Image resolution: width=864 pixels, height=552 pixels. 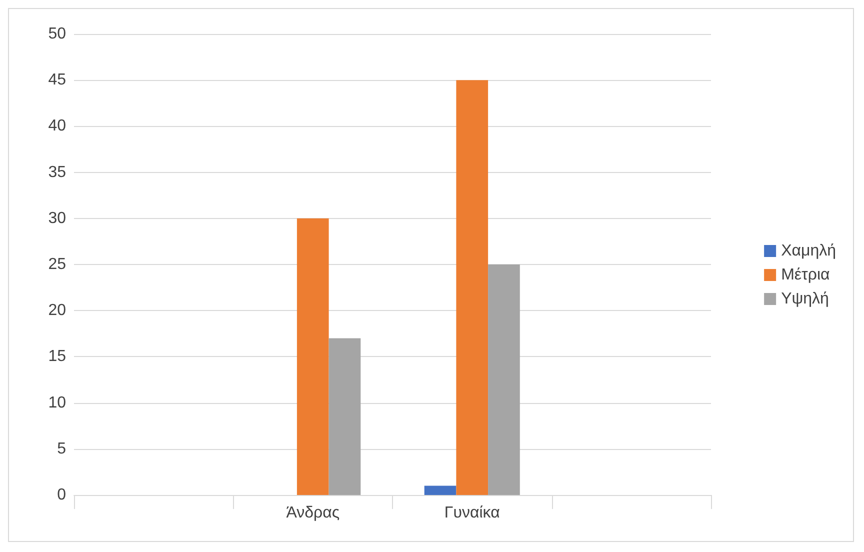 What do you see at coordinates (57, 311) in the screenshot?
I see `y-tick-label: 20` at bounding box center [57, 311].